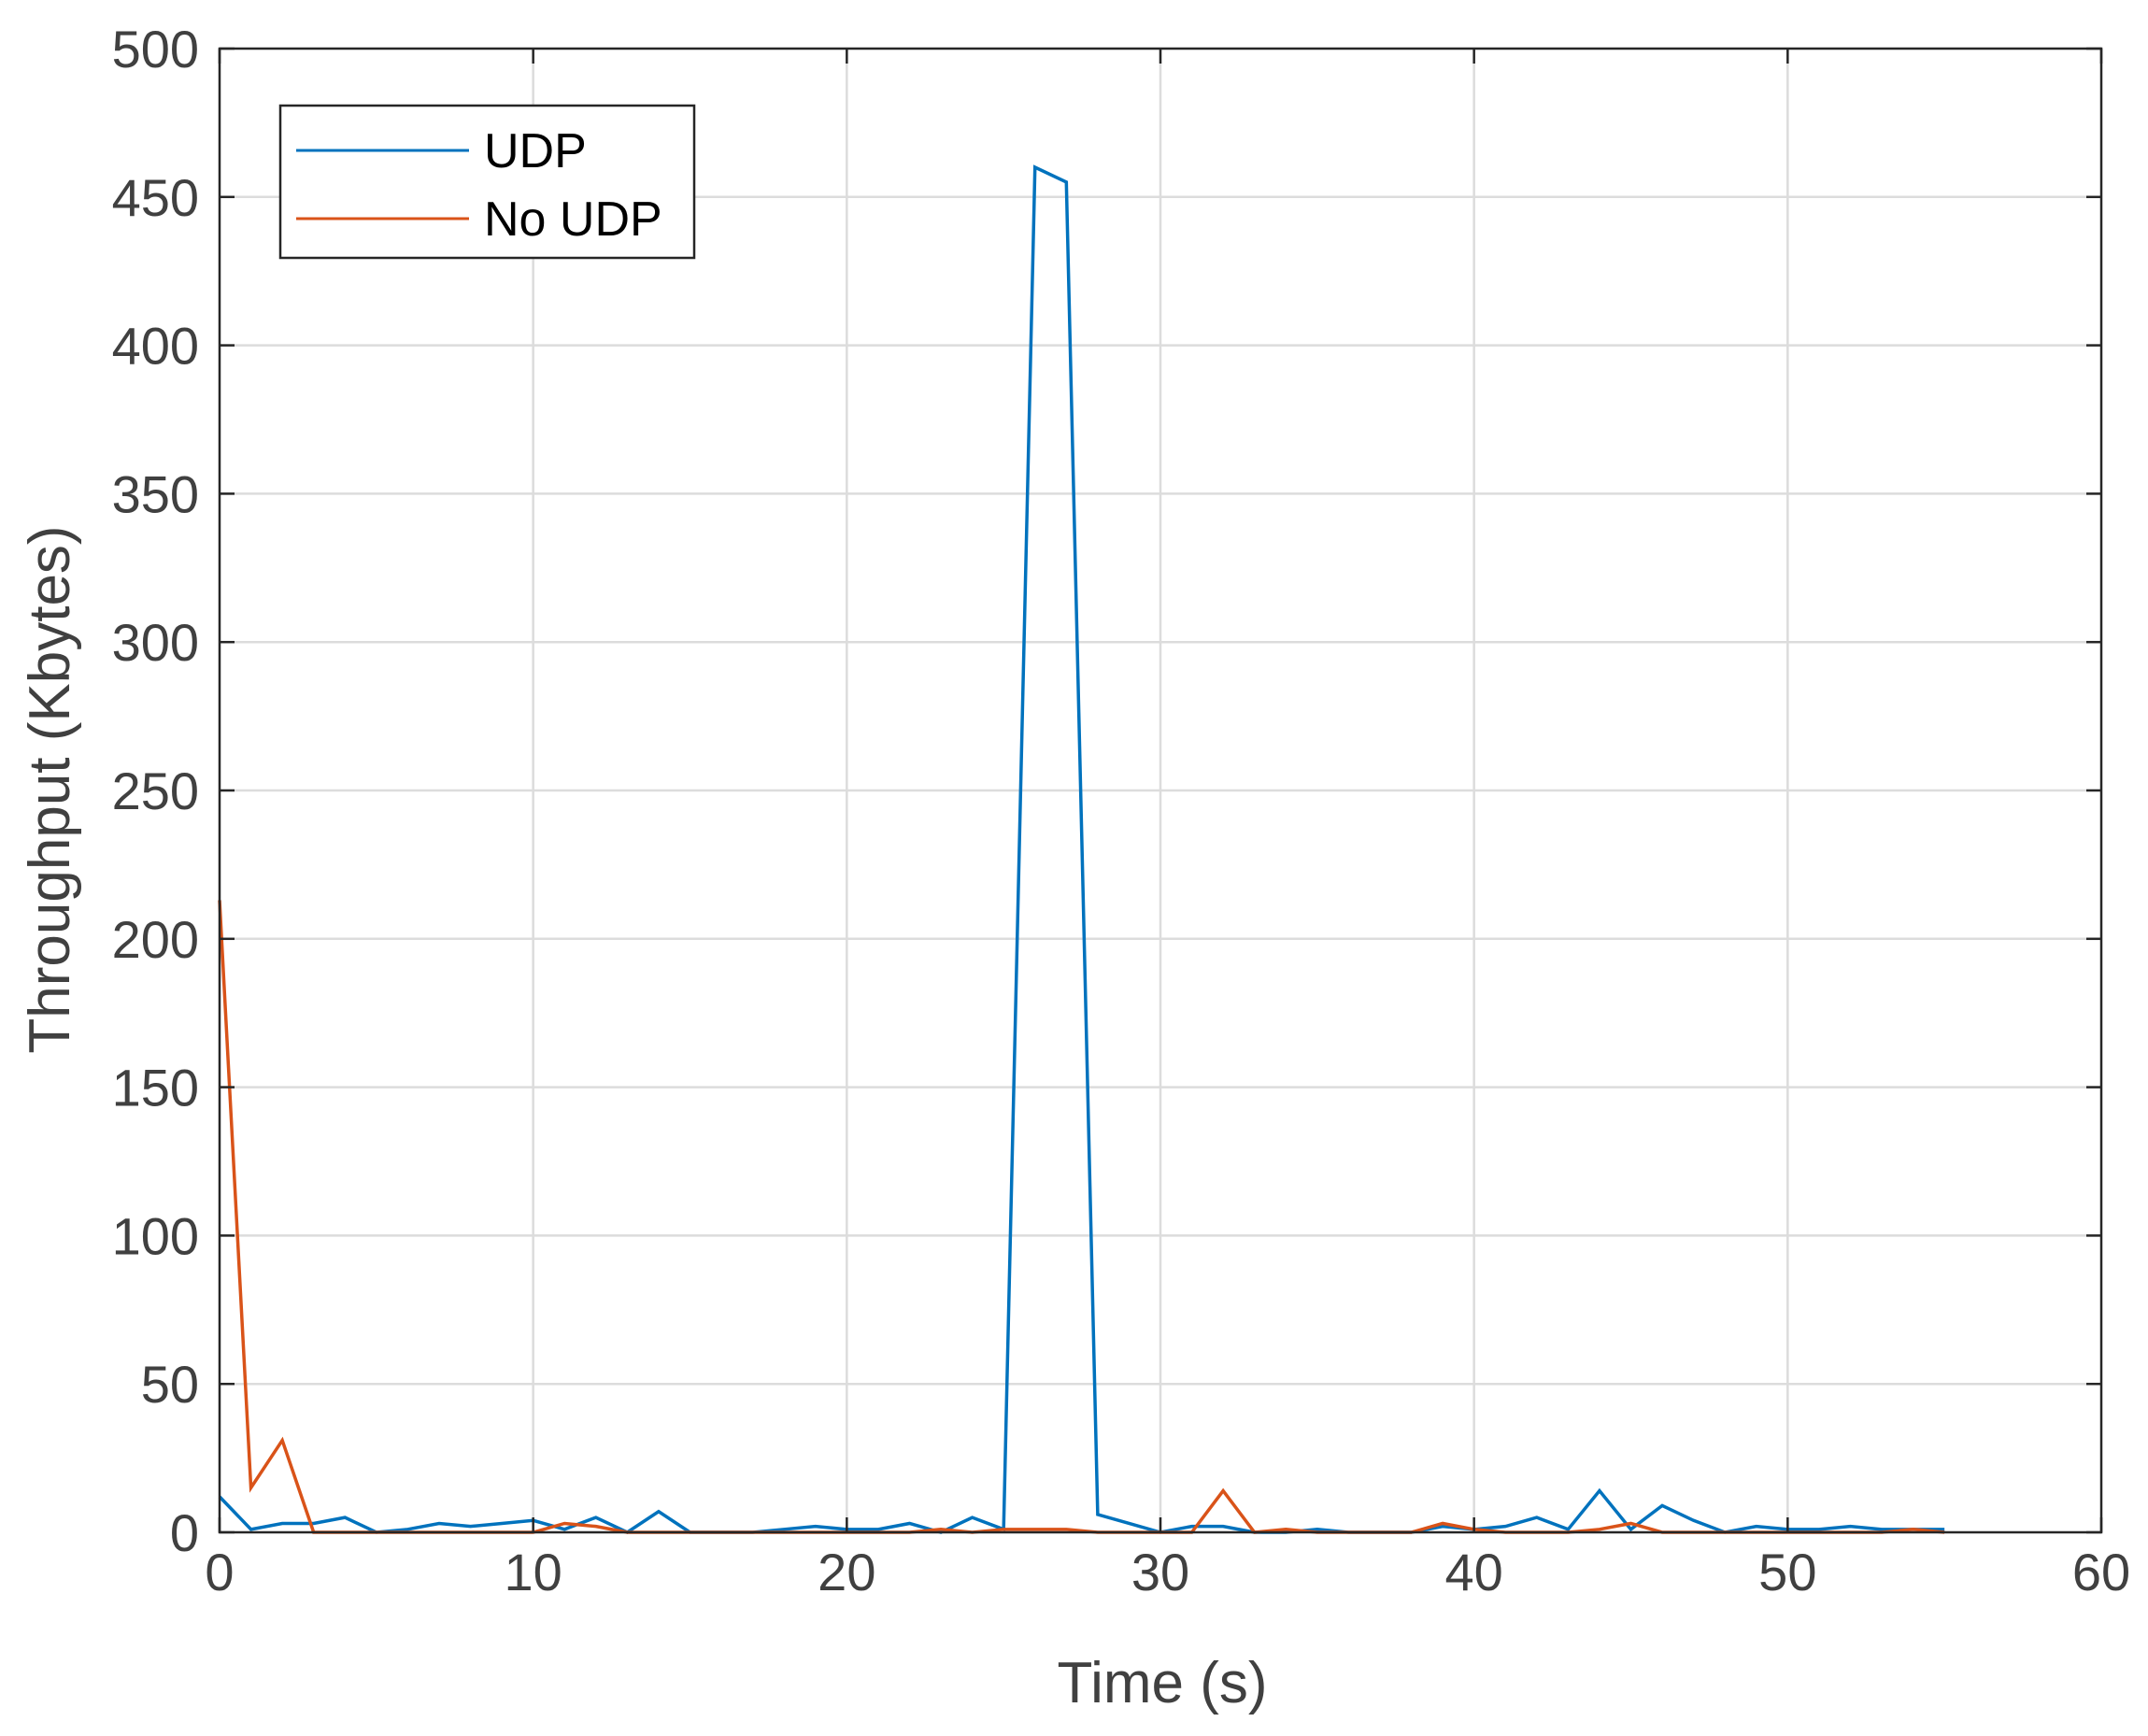 The width and height of the screenshot is (2148, 1736). I want to click on y-tick-label: 100, so click(155, 1235).